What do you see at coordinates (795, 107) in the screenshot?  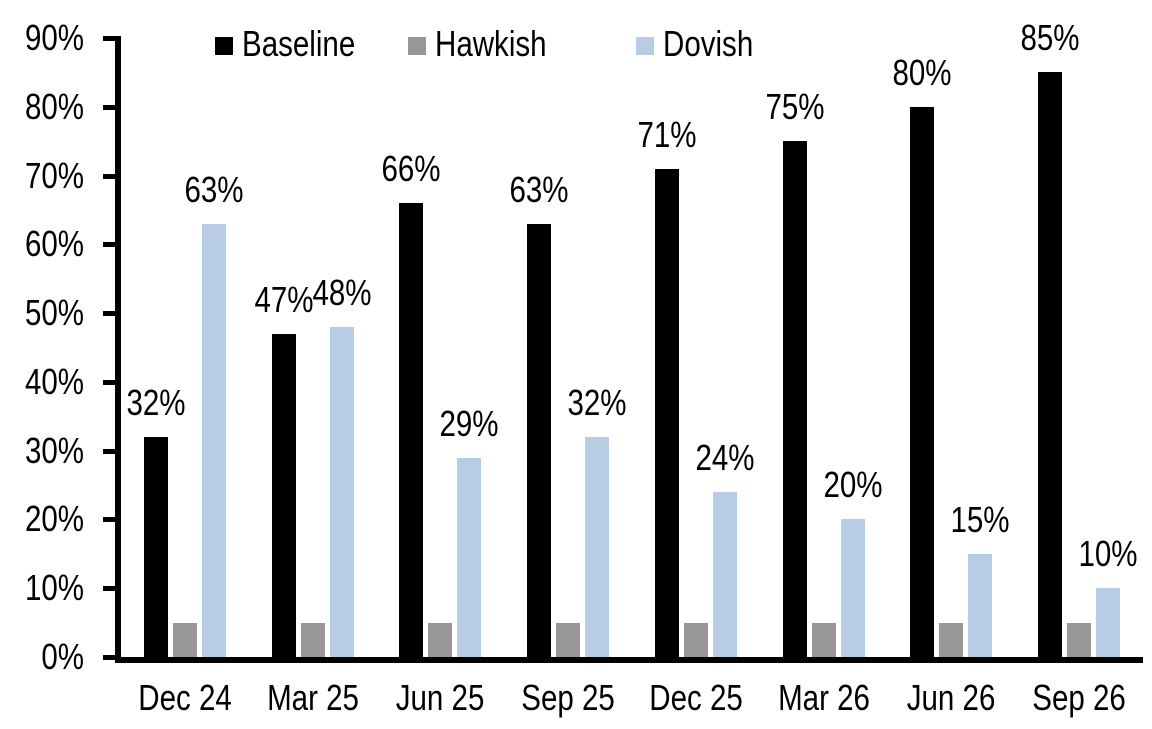 I see `bar-value-label: 75%` at bounding box center [795, 107].